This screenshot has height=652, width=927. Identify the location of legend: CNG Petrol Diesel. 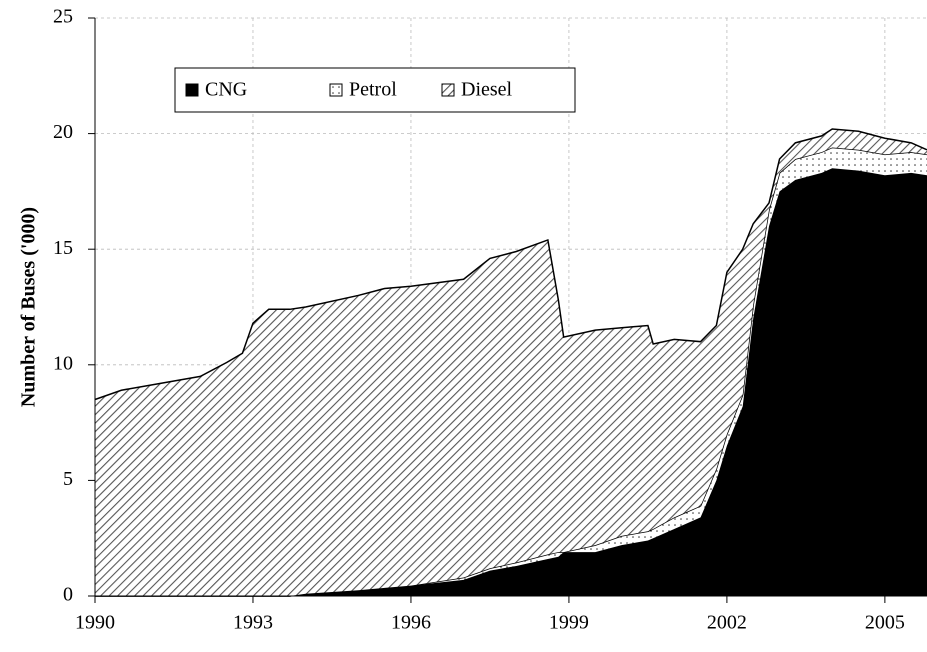
(349, 90).